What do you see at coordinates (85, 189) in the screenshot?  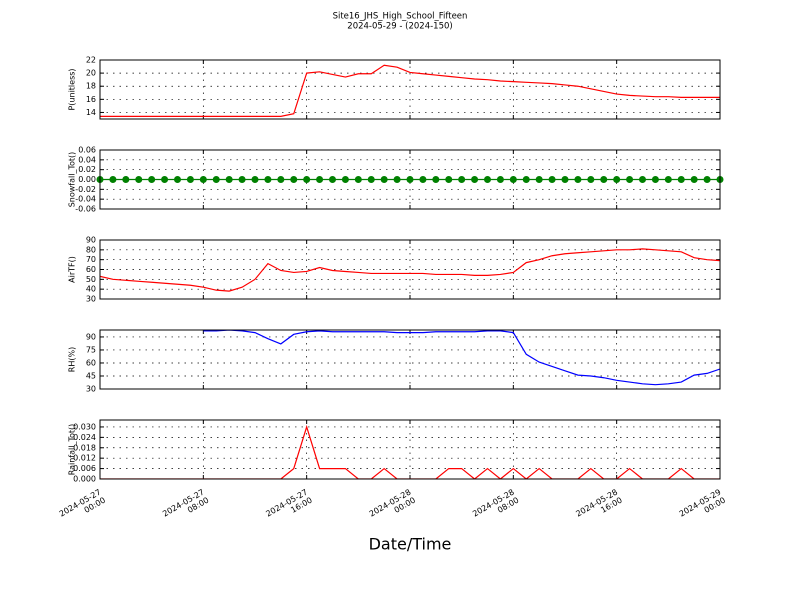 I see `y-tick-label: -0.02` at bounding box center [85, 189].